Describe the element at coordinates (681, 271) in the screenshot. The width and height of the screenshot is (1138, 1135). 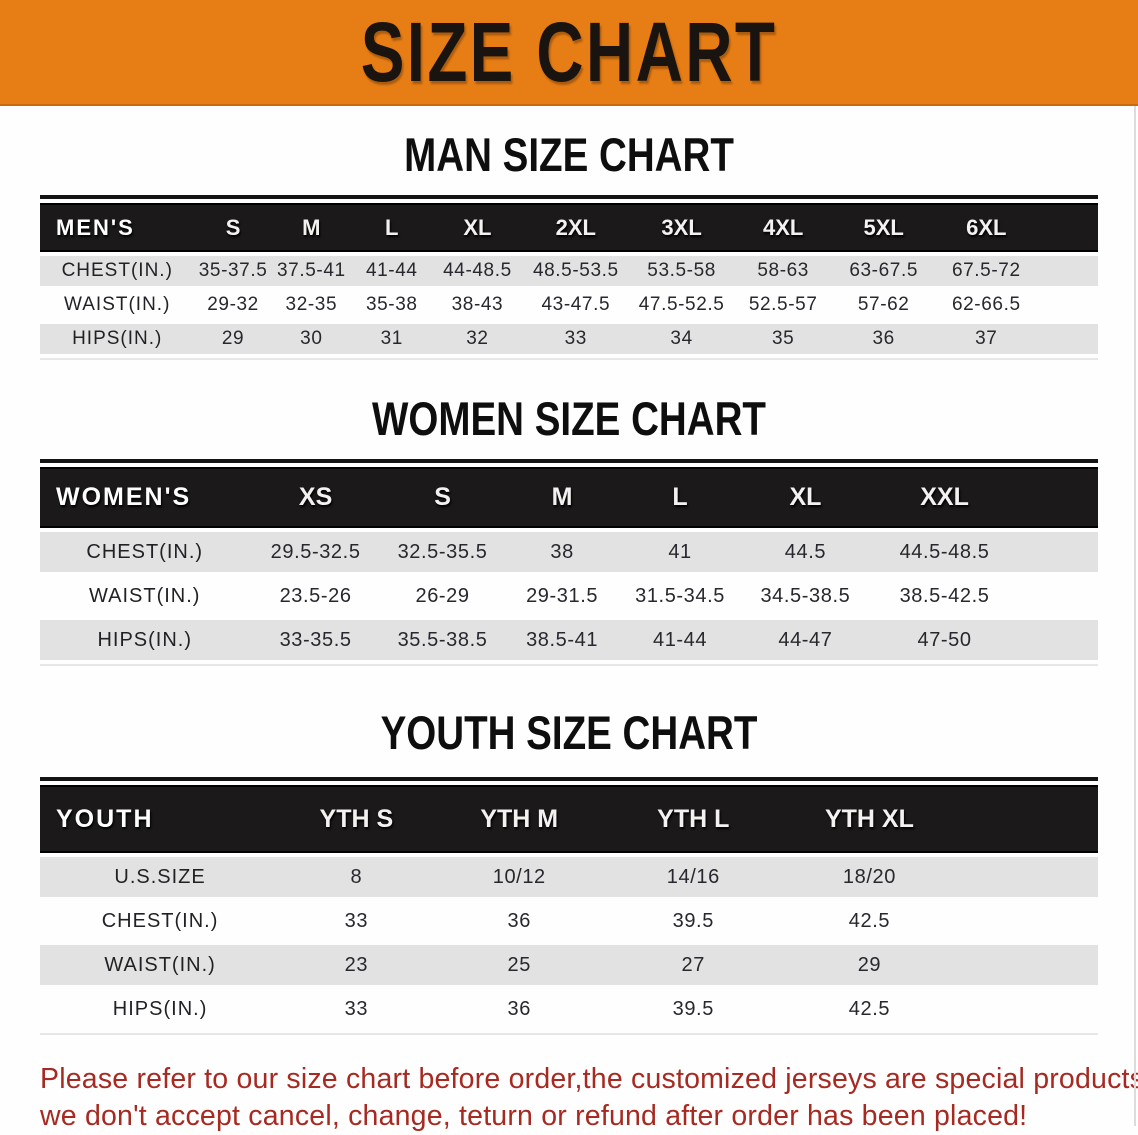
I see `size-value-cell: 53.5-58` at that location.